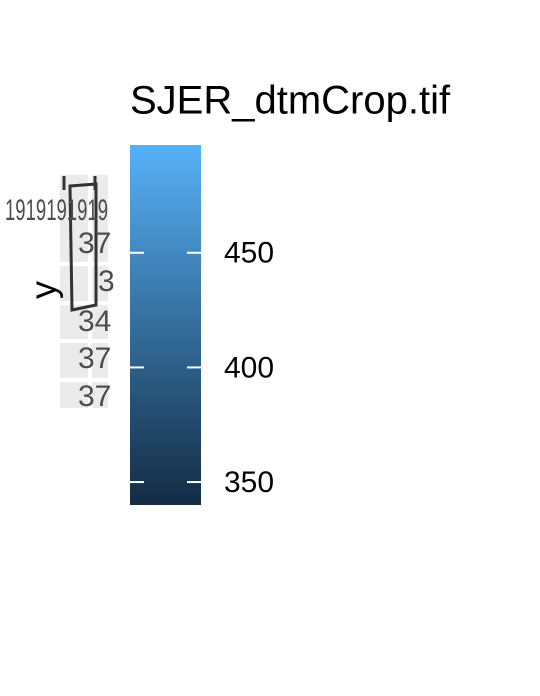  I want to click on raster-outline, so click(80, 244).